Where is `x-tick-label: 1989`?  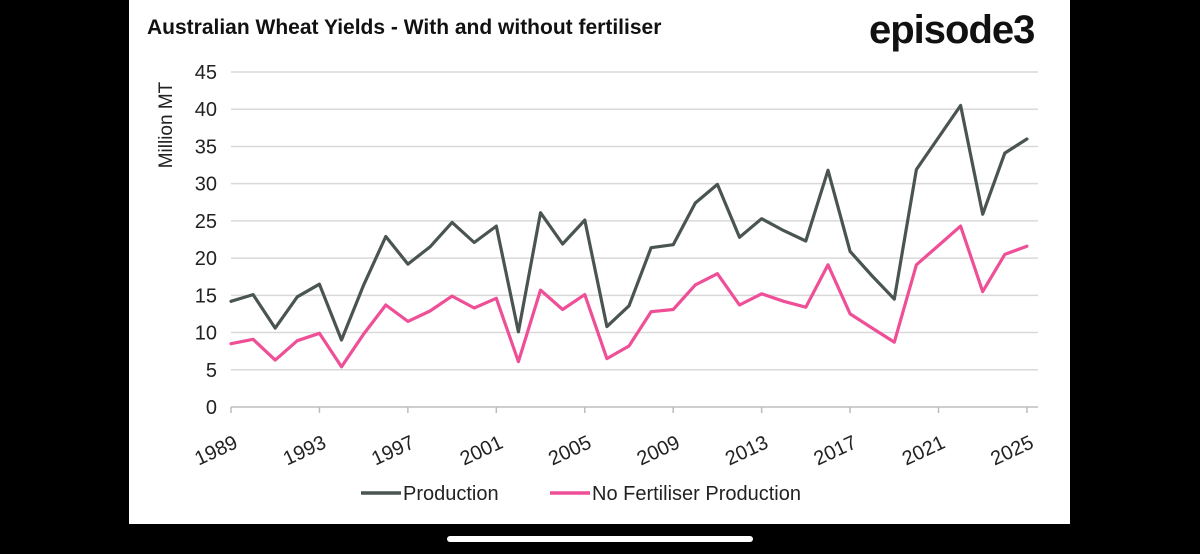
x-tick-label: 1989 is located at coordinates (216, 451).